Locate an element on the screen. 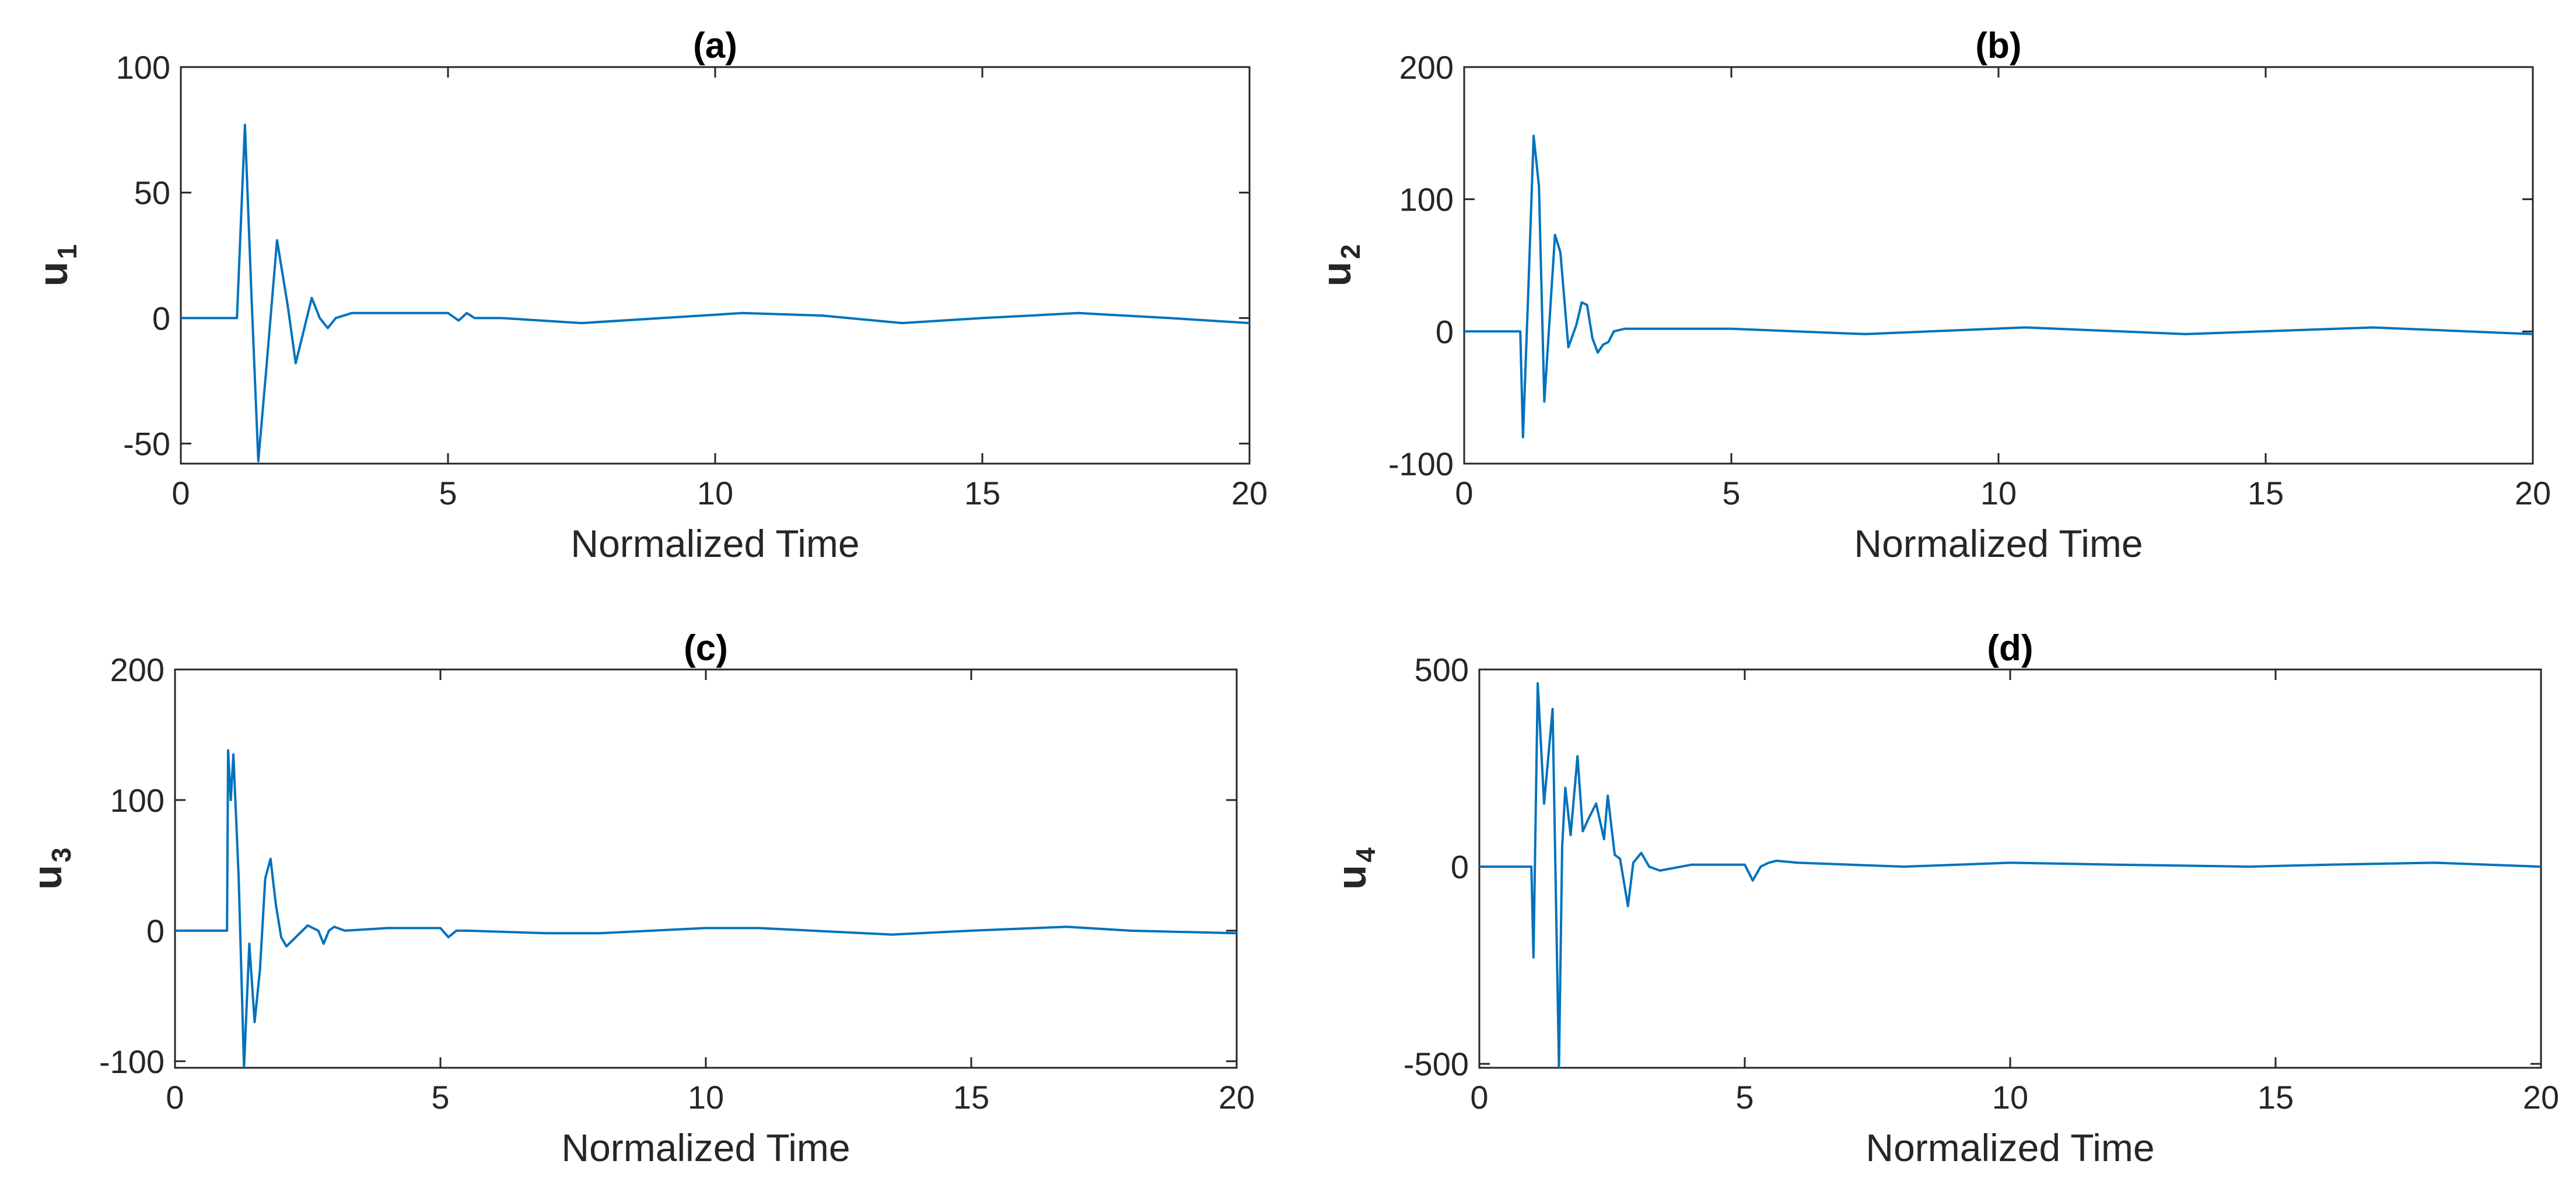  y-tick-label: -500 is located at coordinates (1436, 1064).